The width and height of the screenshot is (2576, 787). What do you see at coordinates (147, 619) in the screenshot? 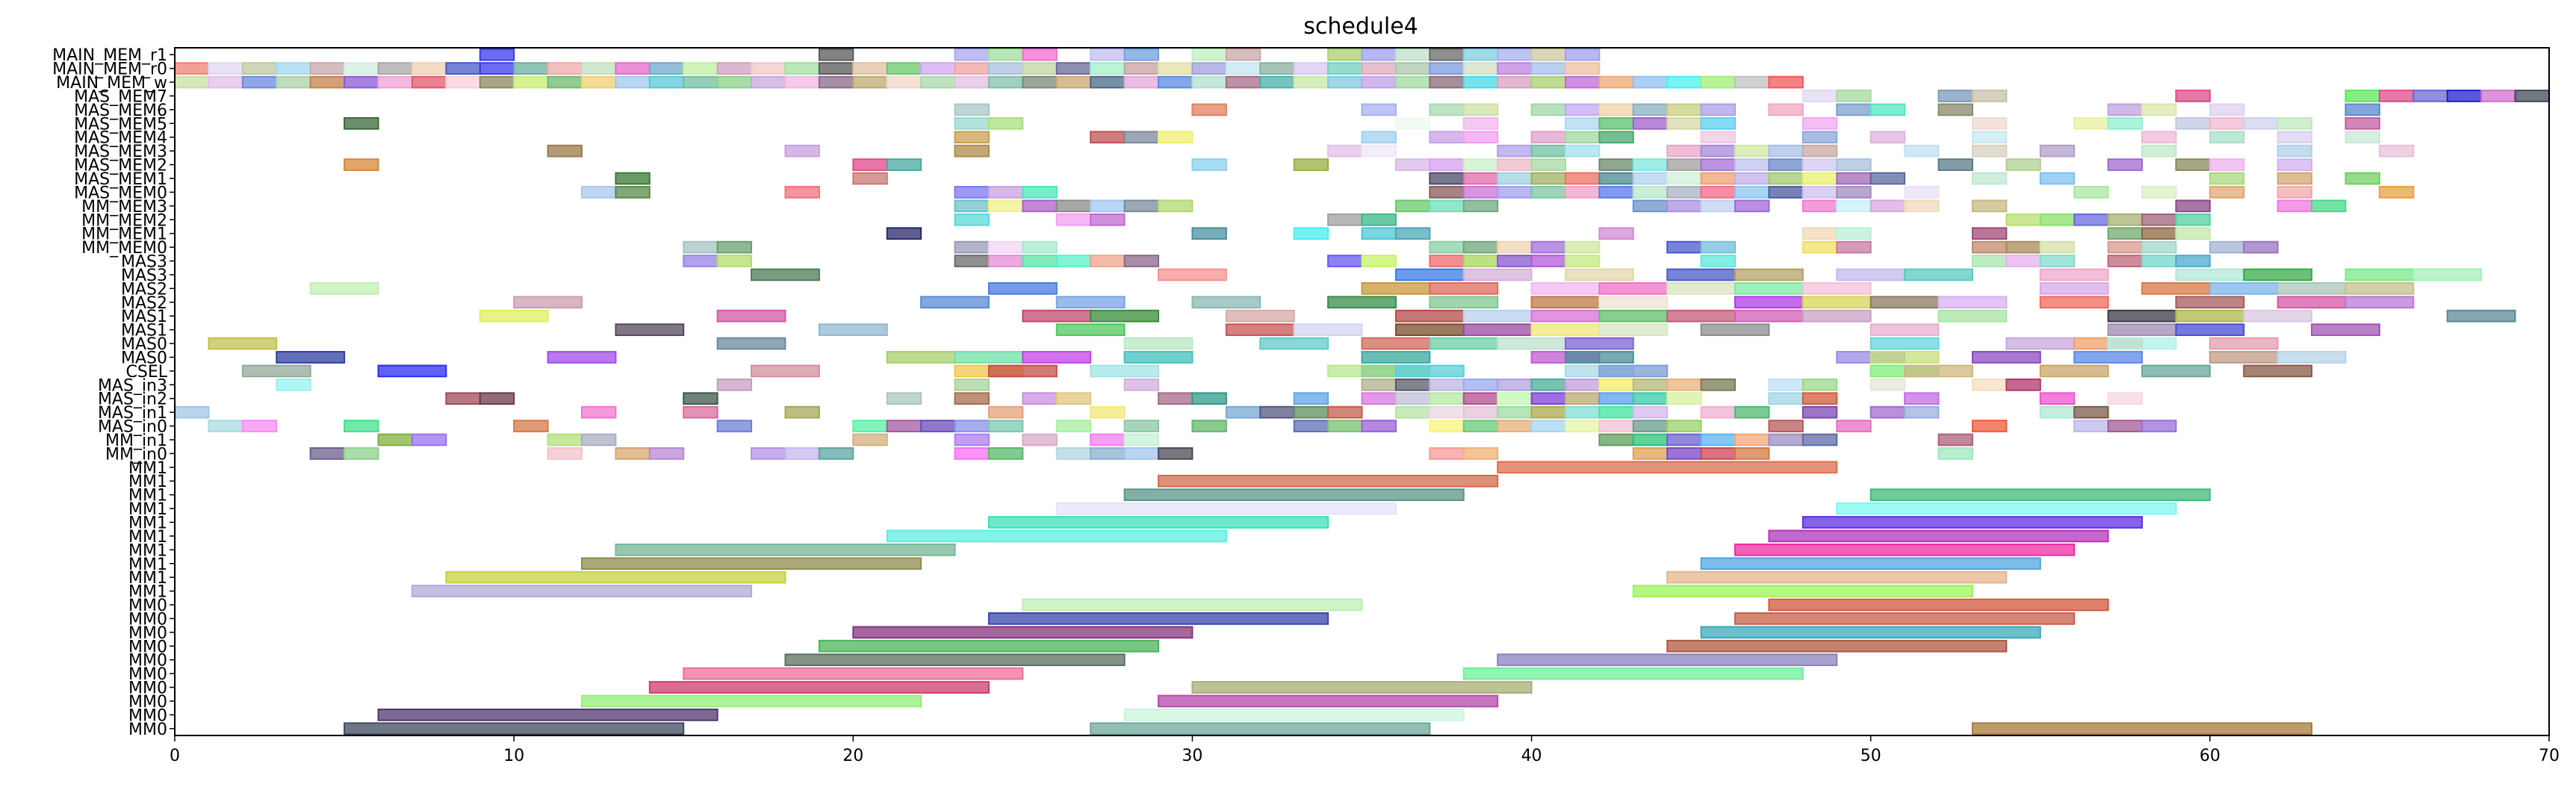
I see `y-tick-label: MM0` at bounding box center [147, 619].